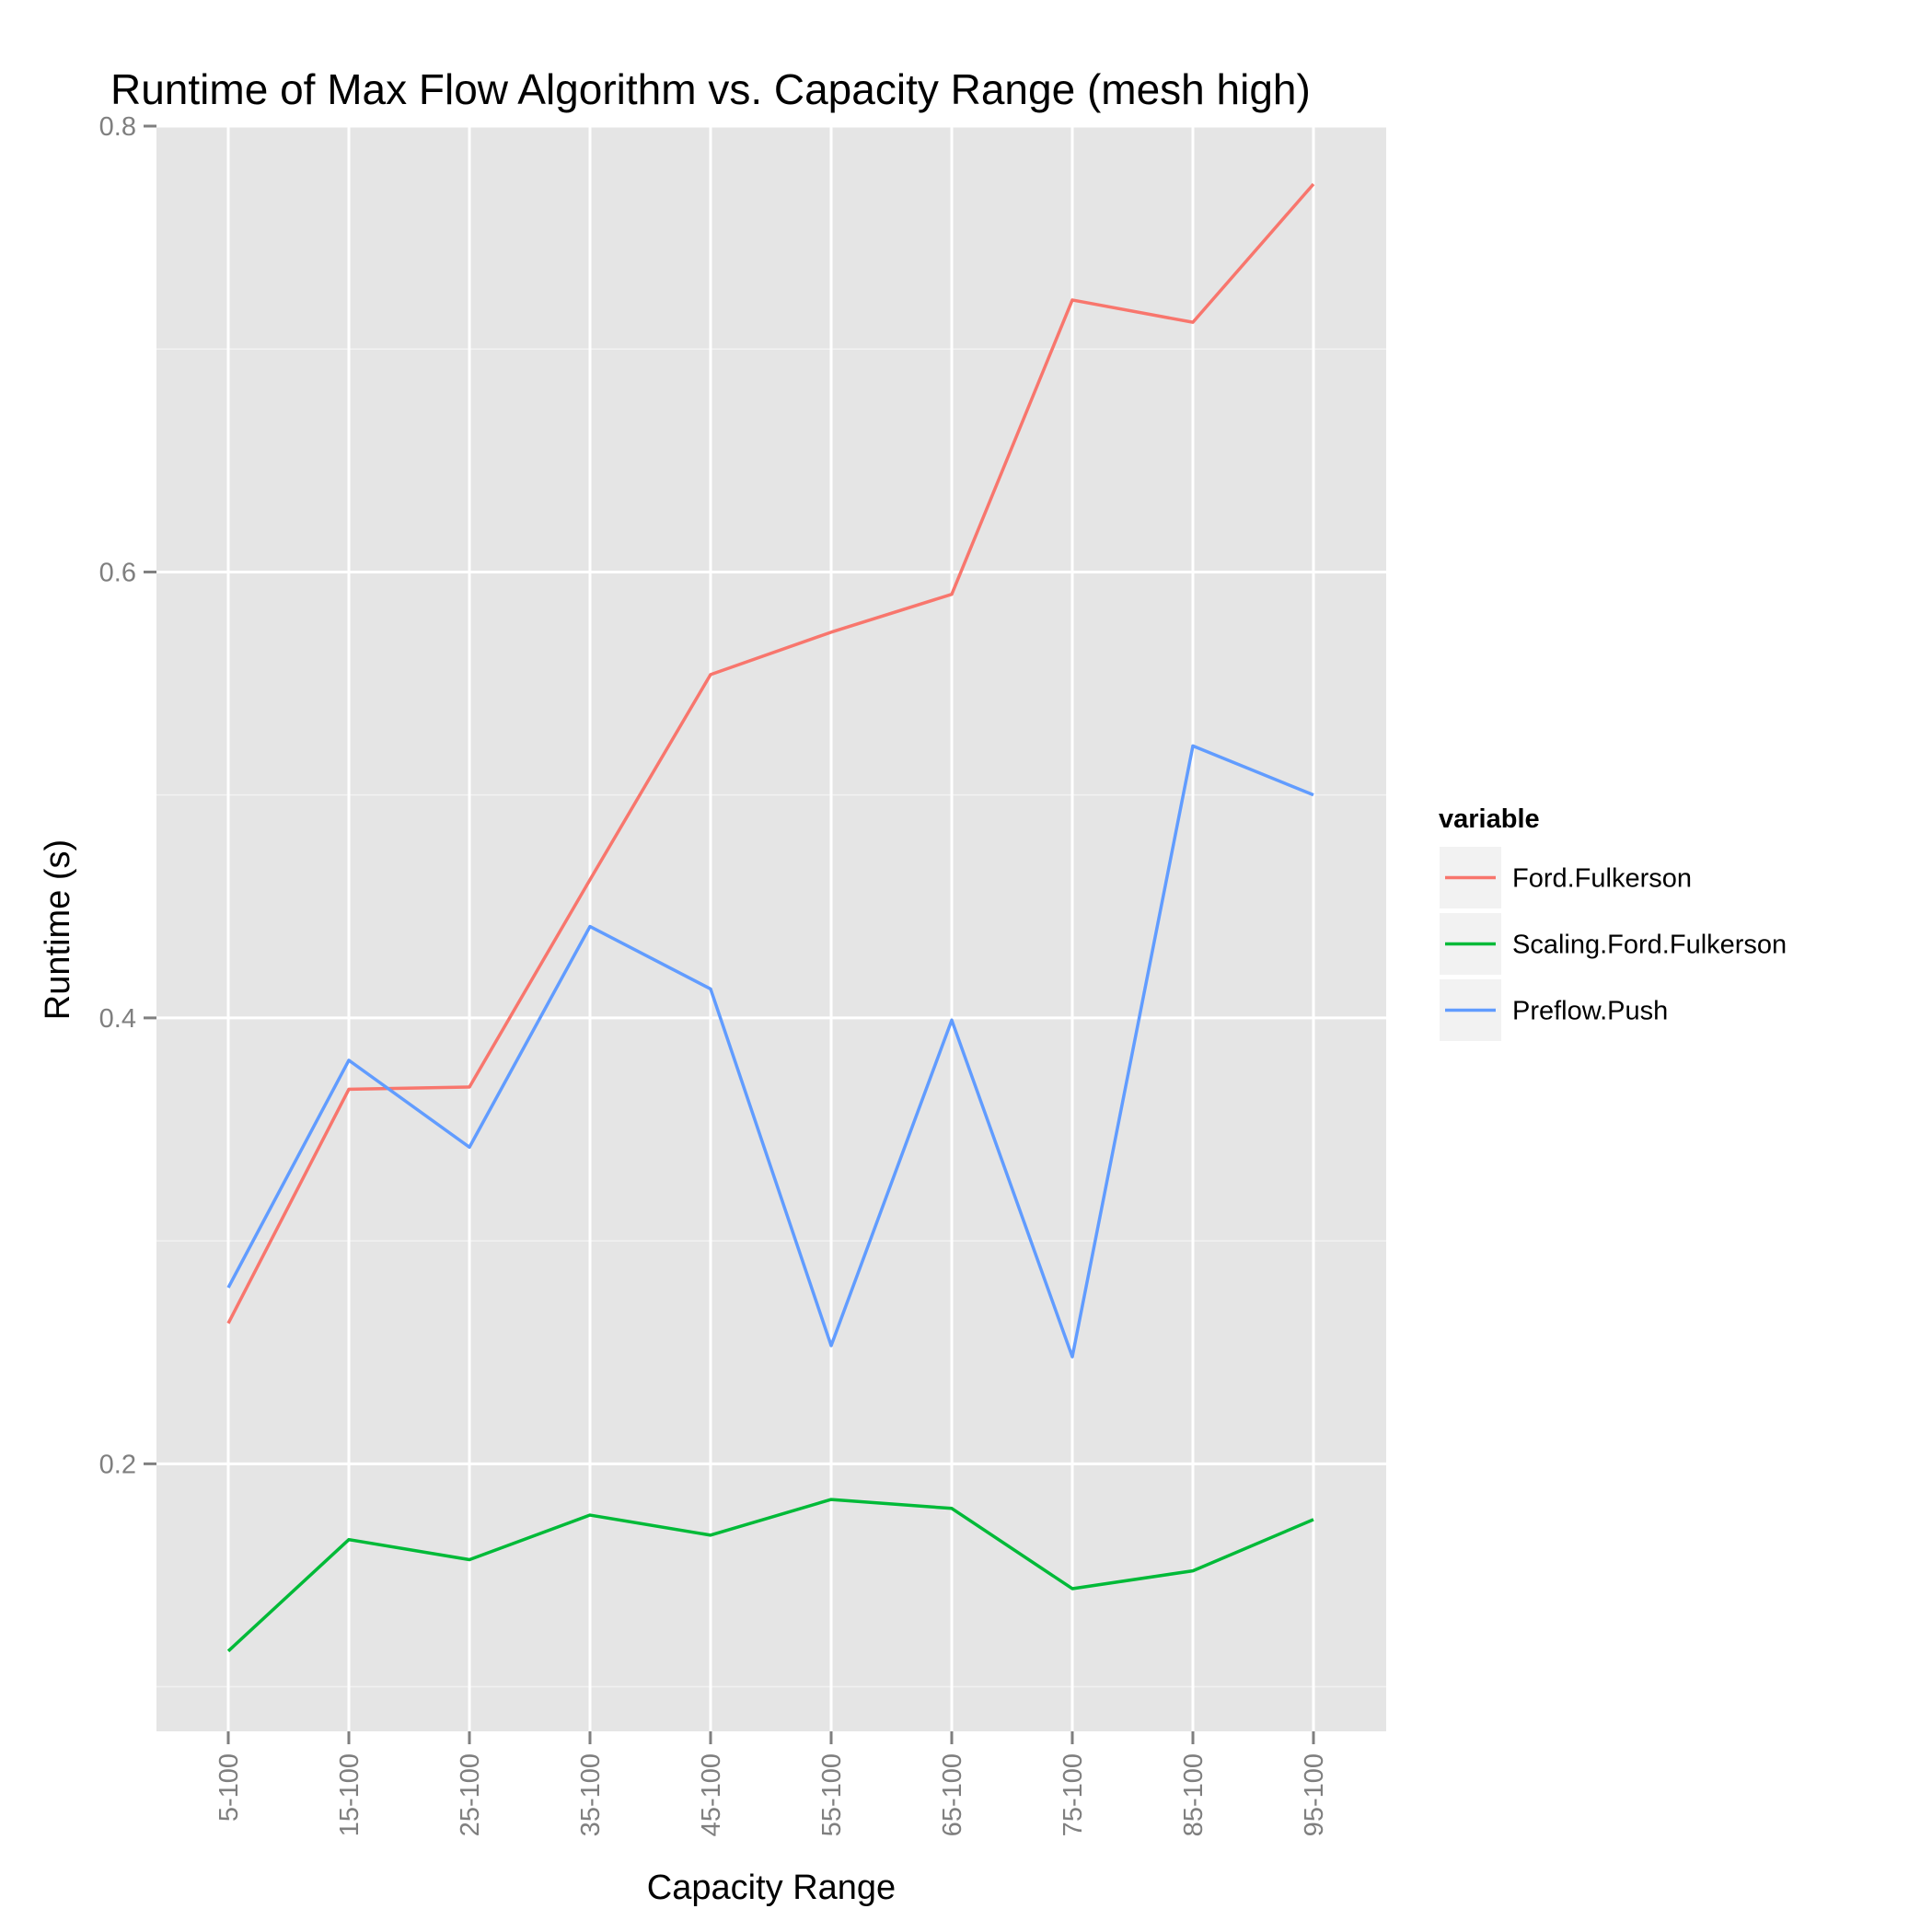 This screenshot has width=1932, height=1932. I want to click on x-tick-label: 35-100, so click(591, 1795).